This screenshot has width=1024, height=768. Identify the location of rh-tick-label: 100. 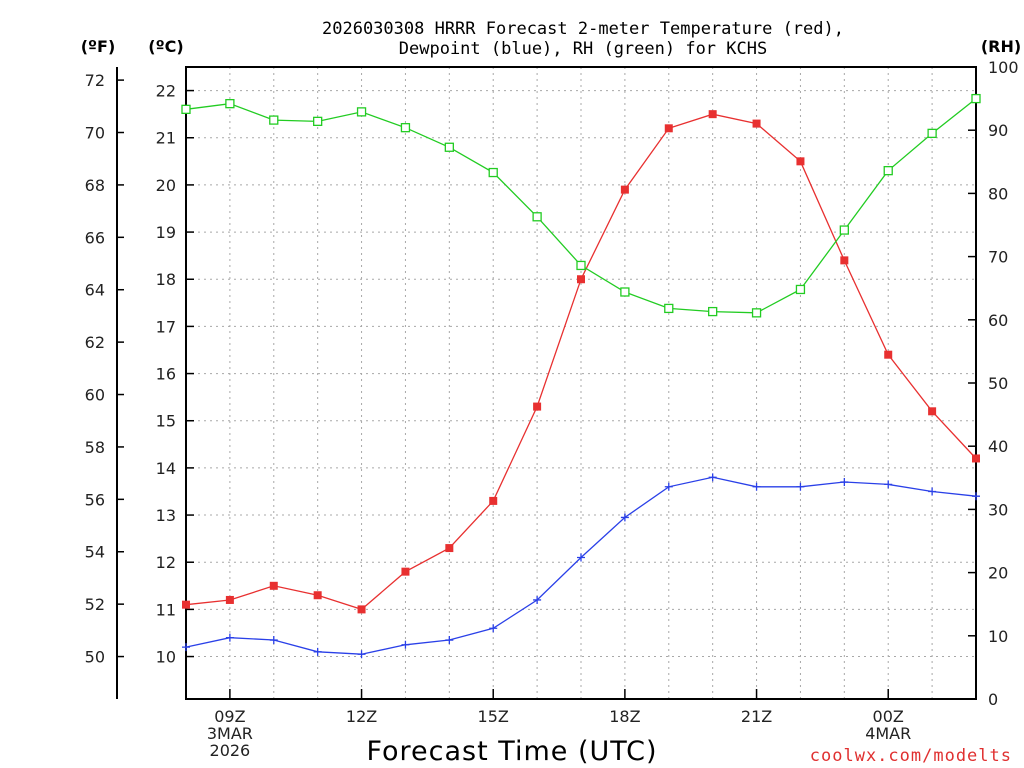
(1003, 67).